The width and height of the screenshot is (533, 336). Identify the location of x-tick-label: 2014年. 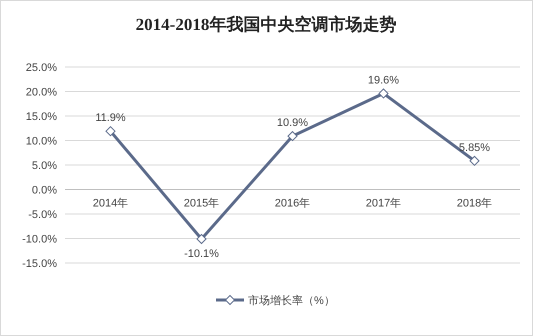
(110, 204).